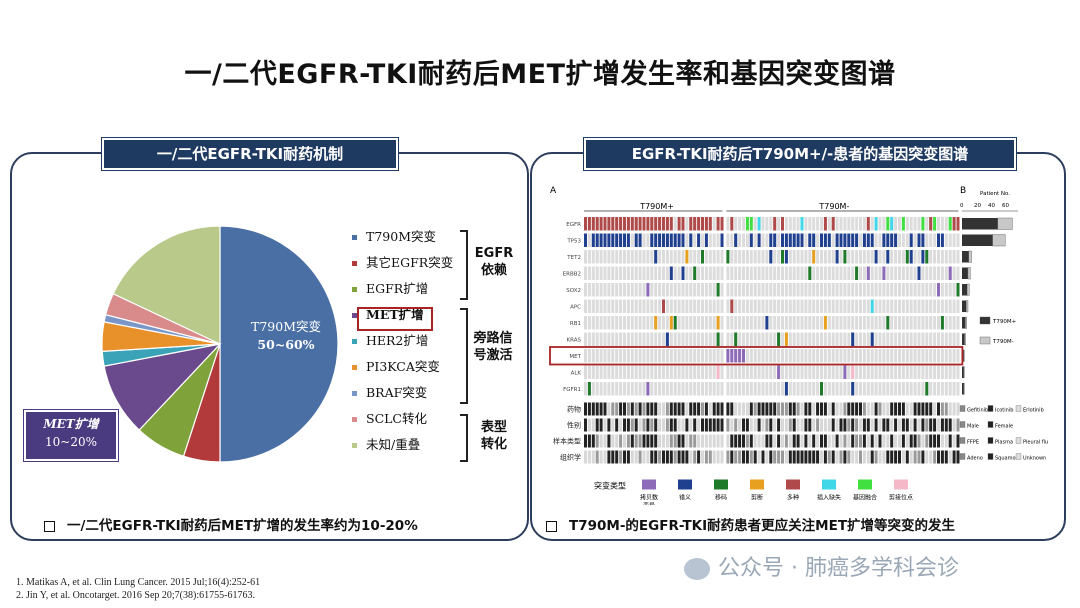 Image resolution: width=1080 pixels, height=608 pixels. Describe the element at coordinates (286, 344) in the screenshot. I see `t790m-pie-value: 50~60%` at that location.